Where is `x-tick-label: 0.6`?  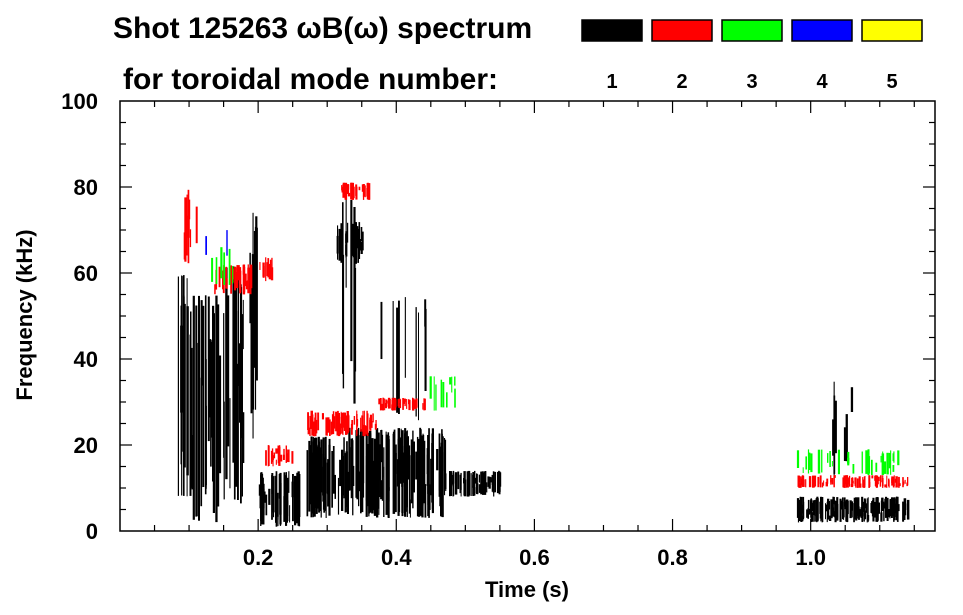 x-tick-label: 0.6 is located at coordinates (534, 557).